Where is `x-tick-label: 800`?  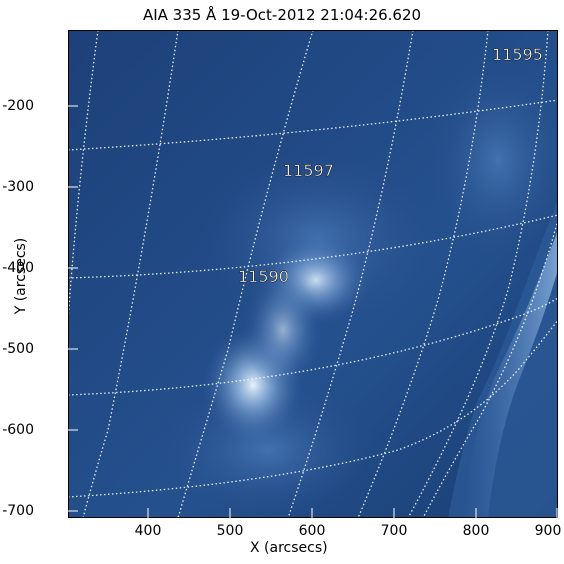
x-tick-label: 800 is located at coordinates (476, 531).